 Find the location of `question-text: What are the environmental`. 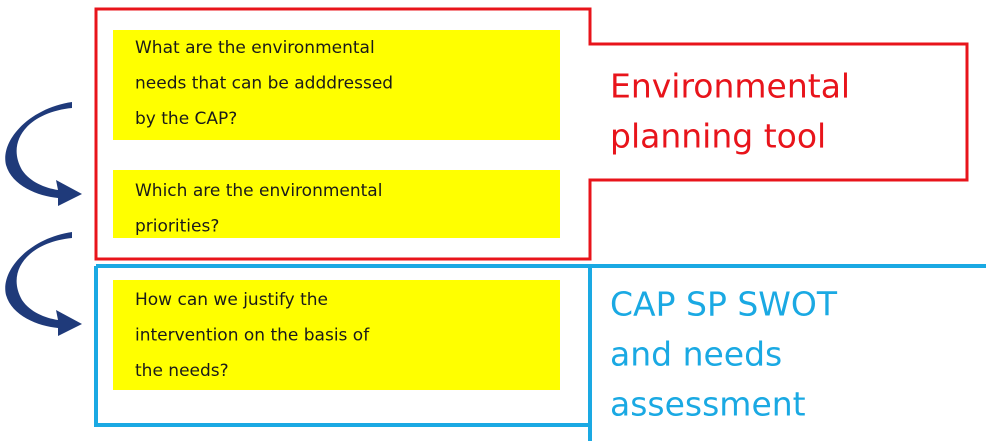

question-text: What are the environmental is located at coordinates (255, 48).